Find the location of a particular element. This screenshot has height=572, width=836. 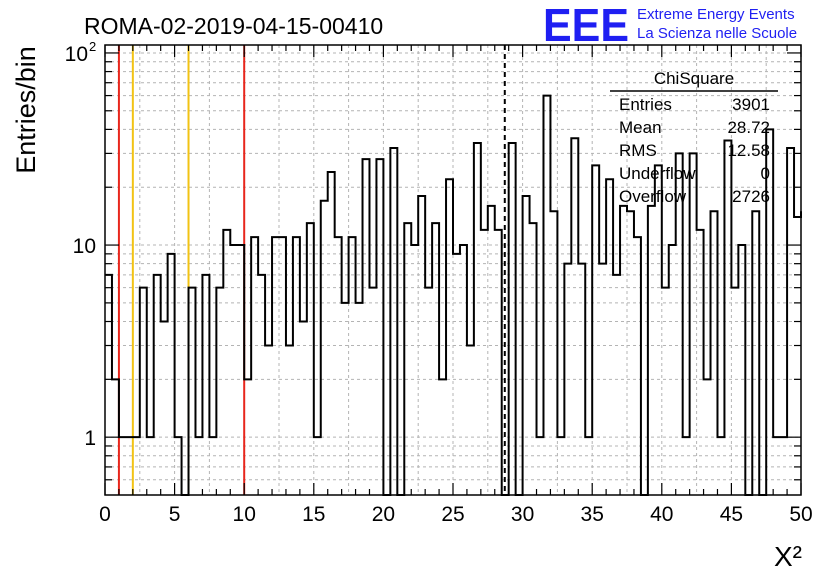

stats-value-rms: 12.58 is located at coordinates (748, 150).